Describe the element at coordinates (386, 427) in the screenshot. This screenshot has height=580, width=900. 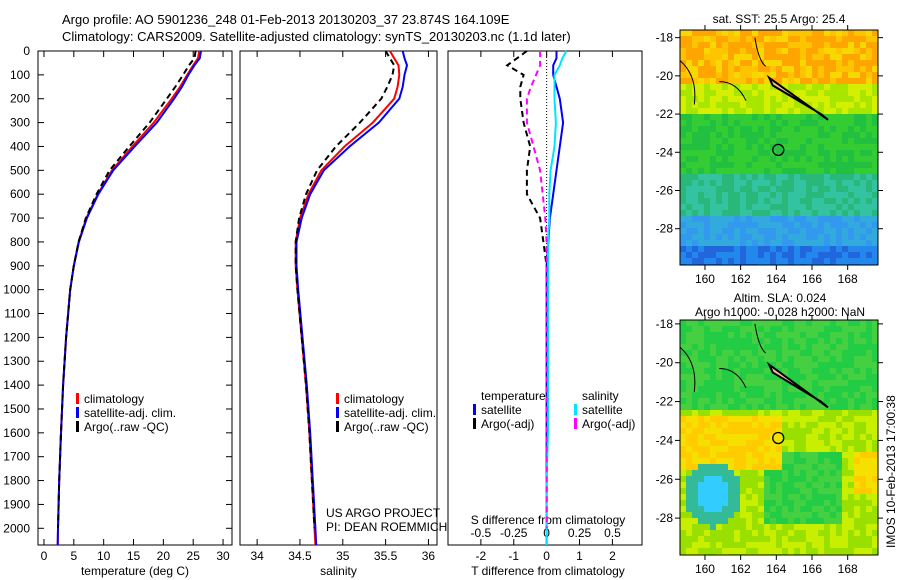
I see `legend-label: Argo(..raw -QC)` at that location.